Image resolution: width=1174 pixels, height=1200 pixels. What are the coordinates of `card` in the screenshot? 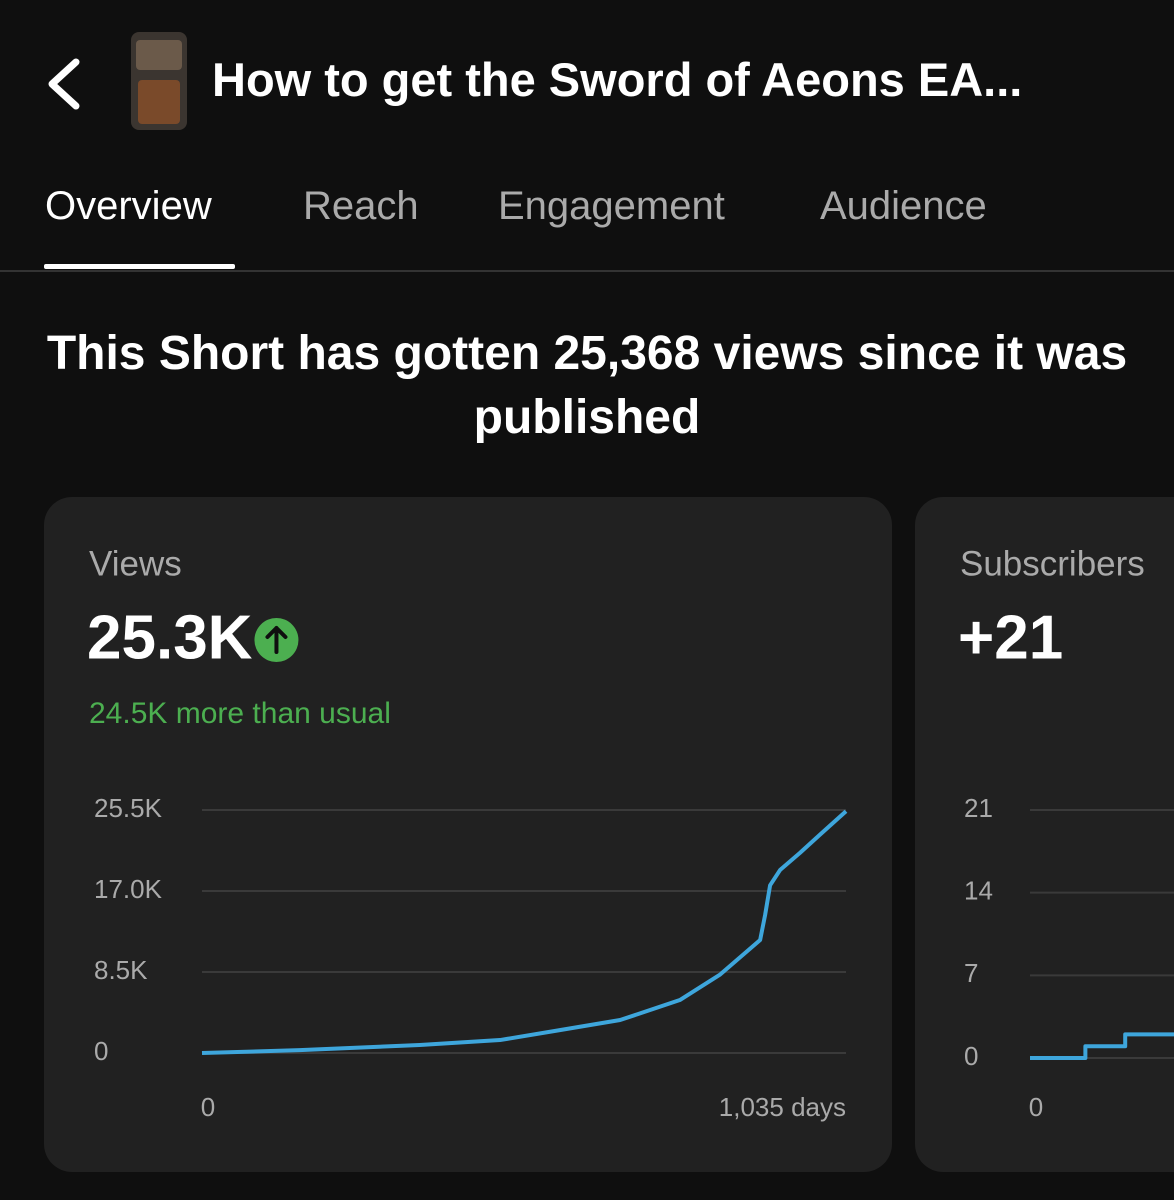 It's located at (1044, 834).